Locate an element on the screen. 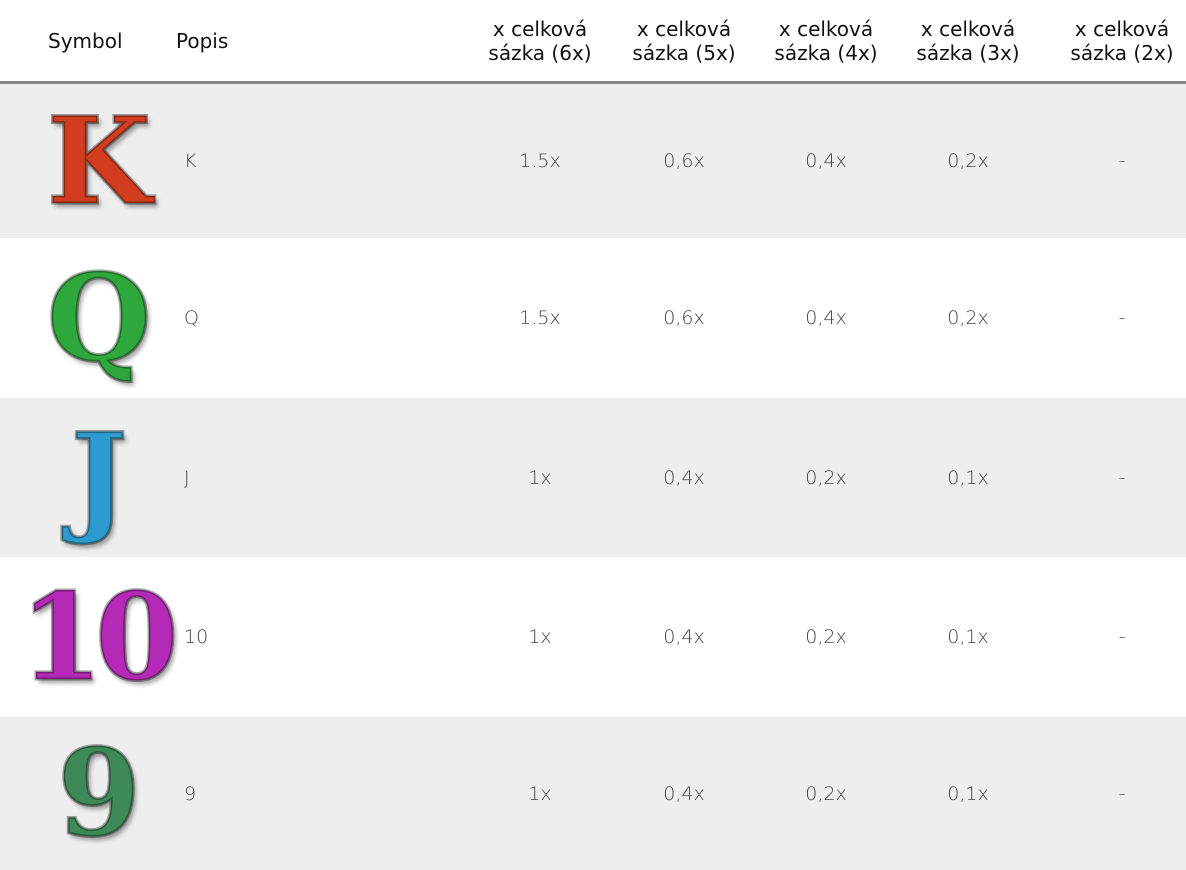 This screenshot has height=870, width=1186. symbol-icon: 9 is located at coordinates (99, 794).